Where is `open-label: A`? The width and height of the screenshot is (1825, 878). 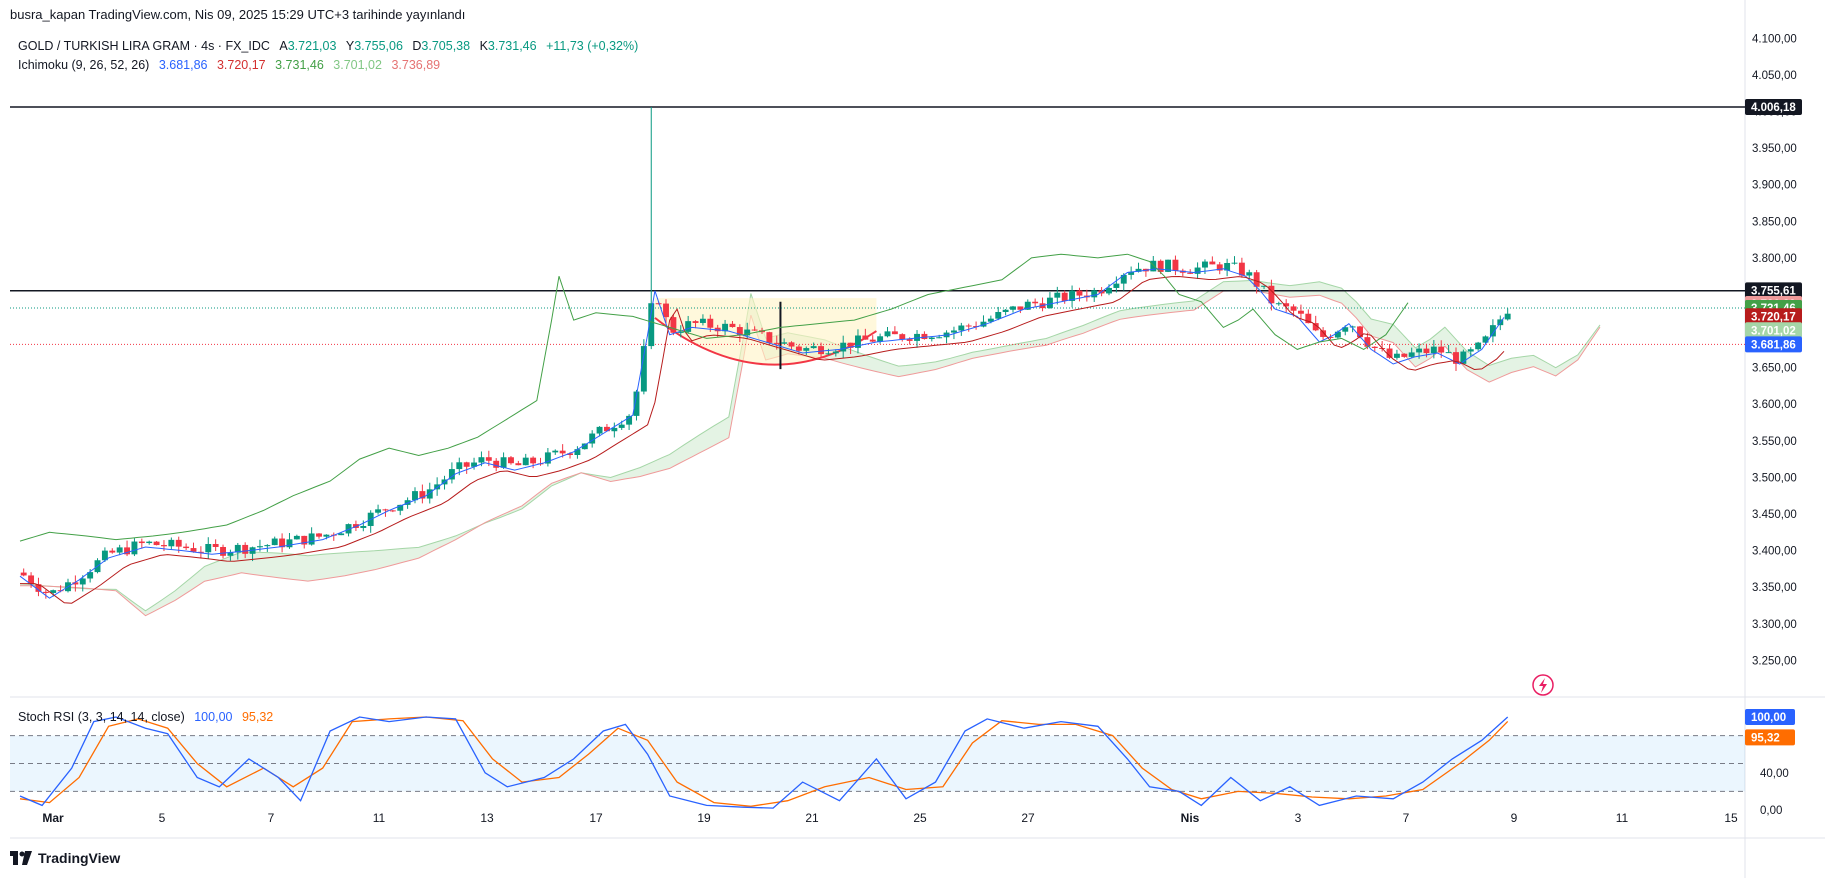 open-label: A is located at coordinates (283, 46).